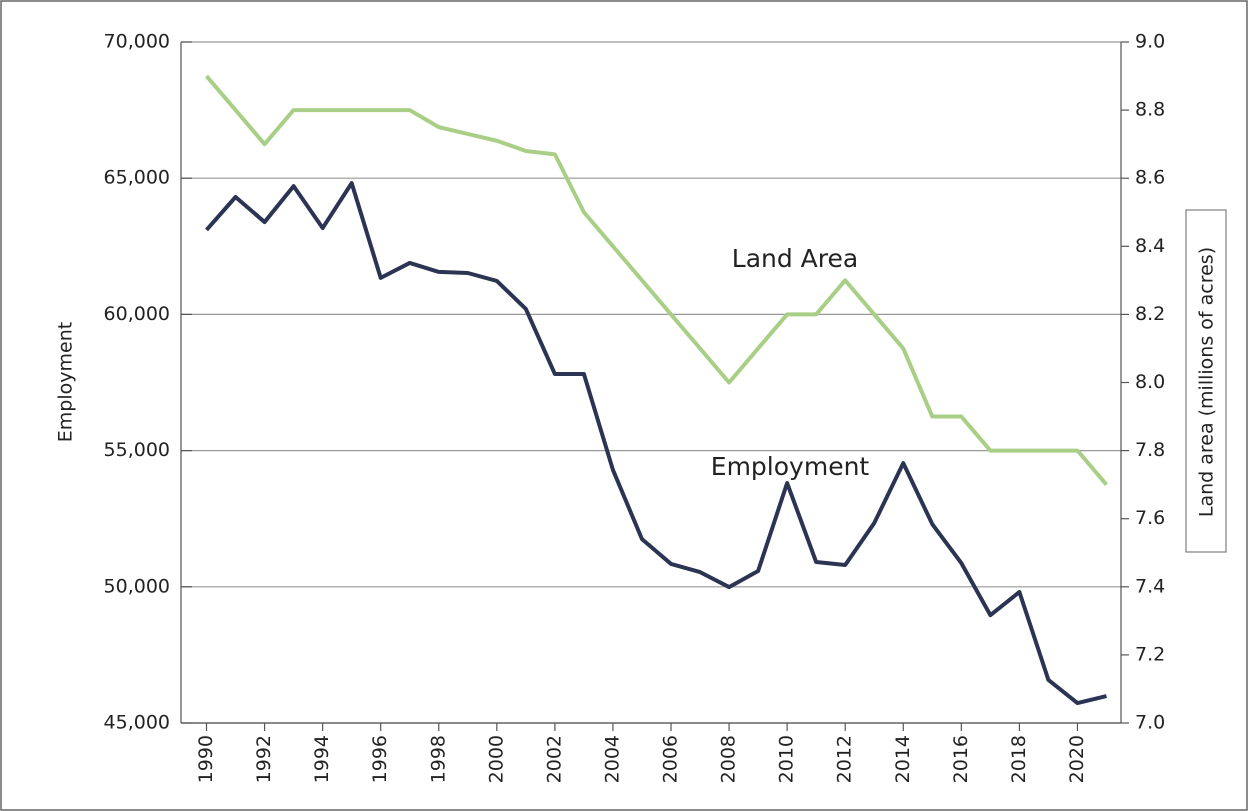  What do you see at coordinates (137, 586) in the screenshot?
I see `y-tick-label: 50,000` at bounding box center [137, 586].